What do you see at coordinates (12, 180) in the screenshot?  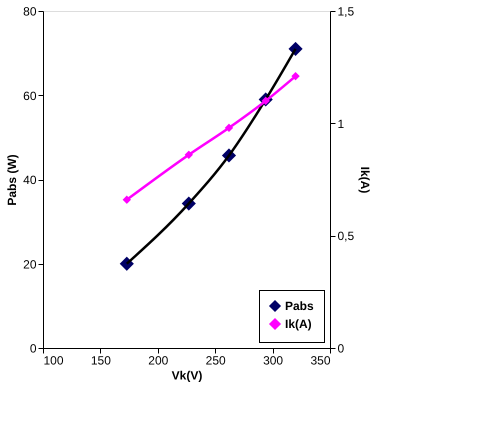 I see `y-axis-title: Pabs (W)` at bounding box center [12, 180].